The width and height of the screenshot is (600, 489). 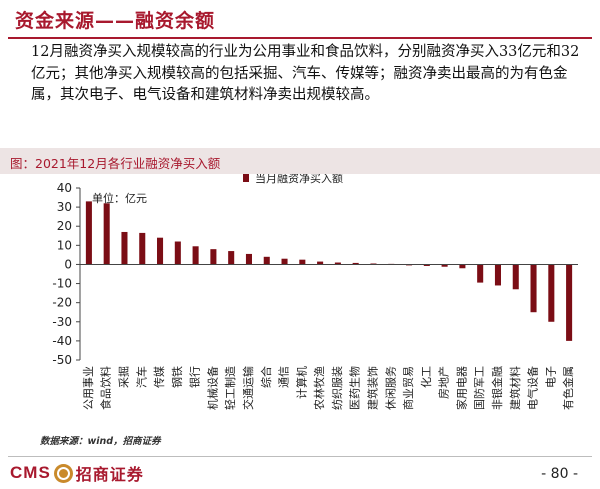 I want to click on x-tick-label: 电子, so click(x=550, y=377).